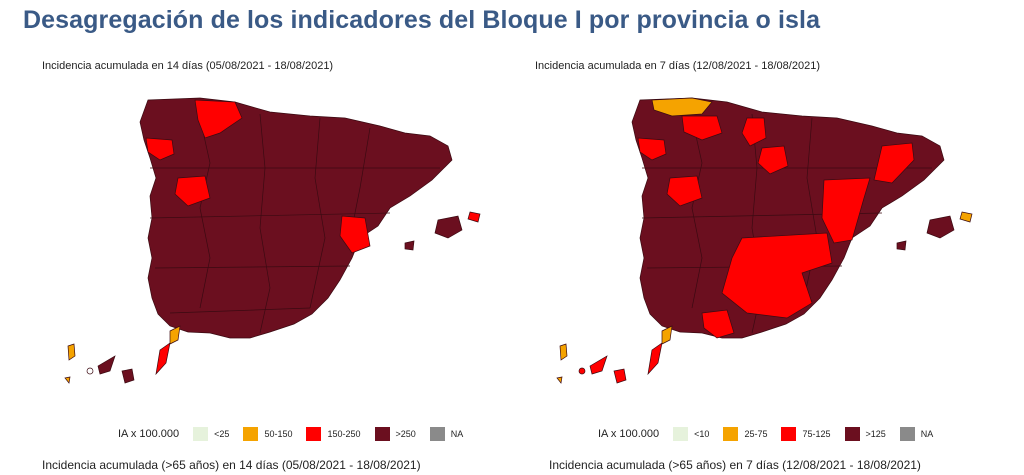  What do you see at coordinates (745, 434) in the screenshot?
I see `legend-item: 25-75` at bounding box center [745, 434].